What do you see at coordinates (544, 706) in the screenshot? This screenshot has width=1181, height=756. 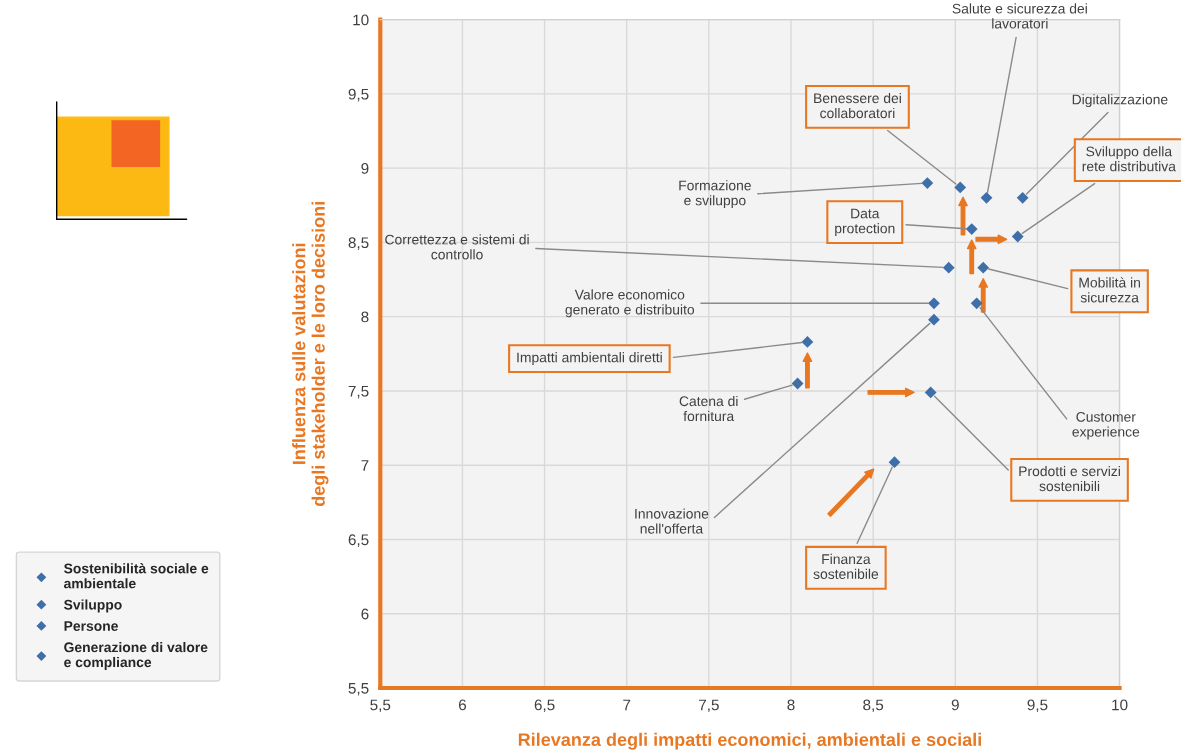 I see `x-tick-label: 6,5` at bounding box center [544, 706].